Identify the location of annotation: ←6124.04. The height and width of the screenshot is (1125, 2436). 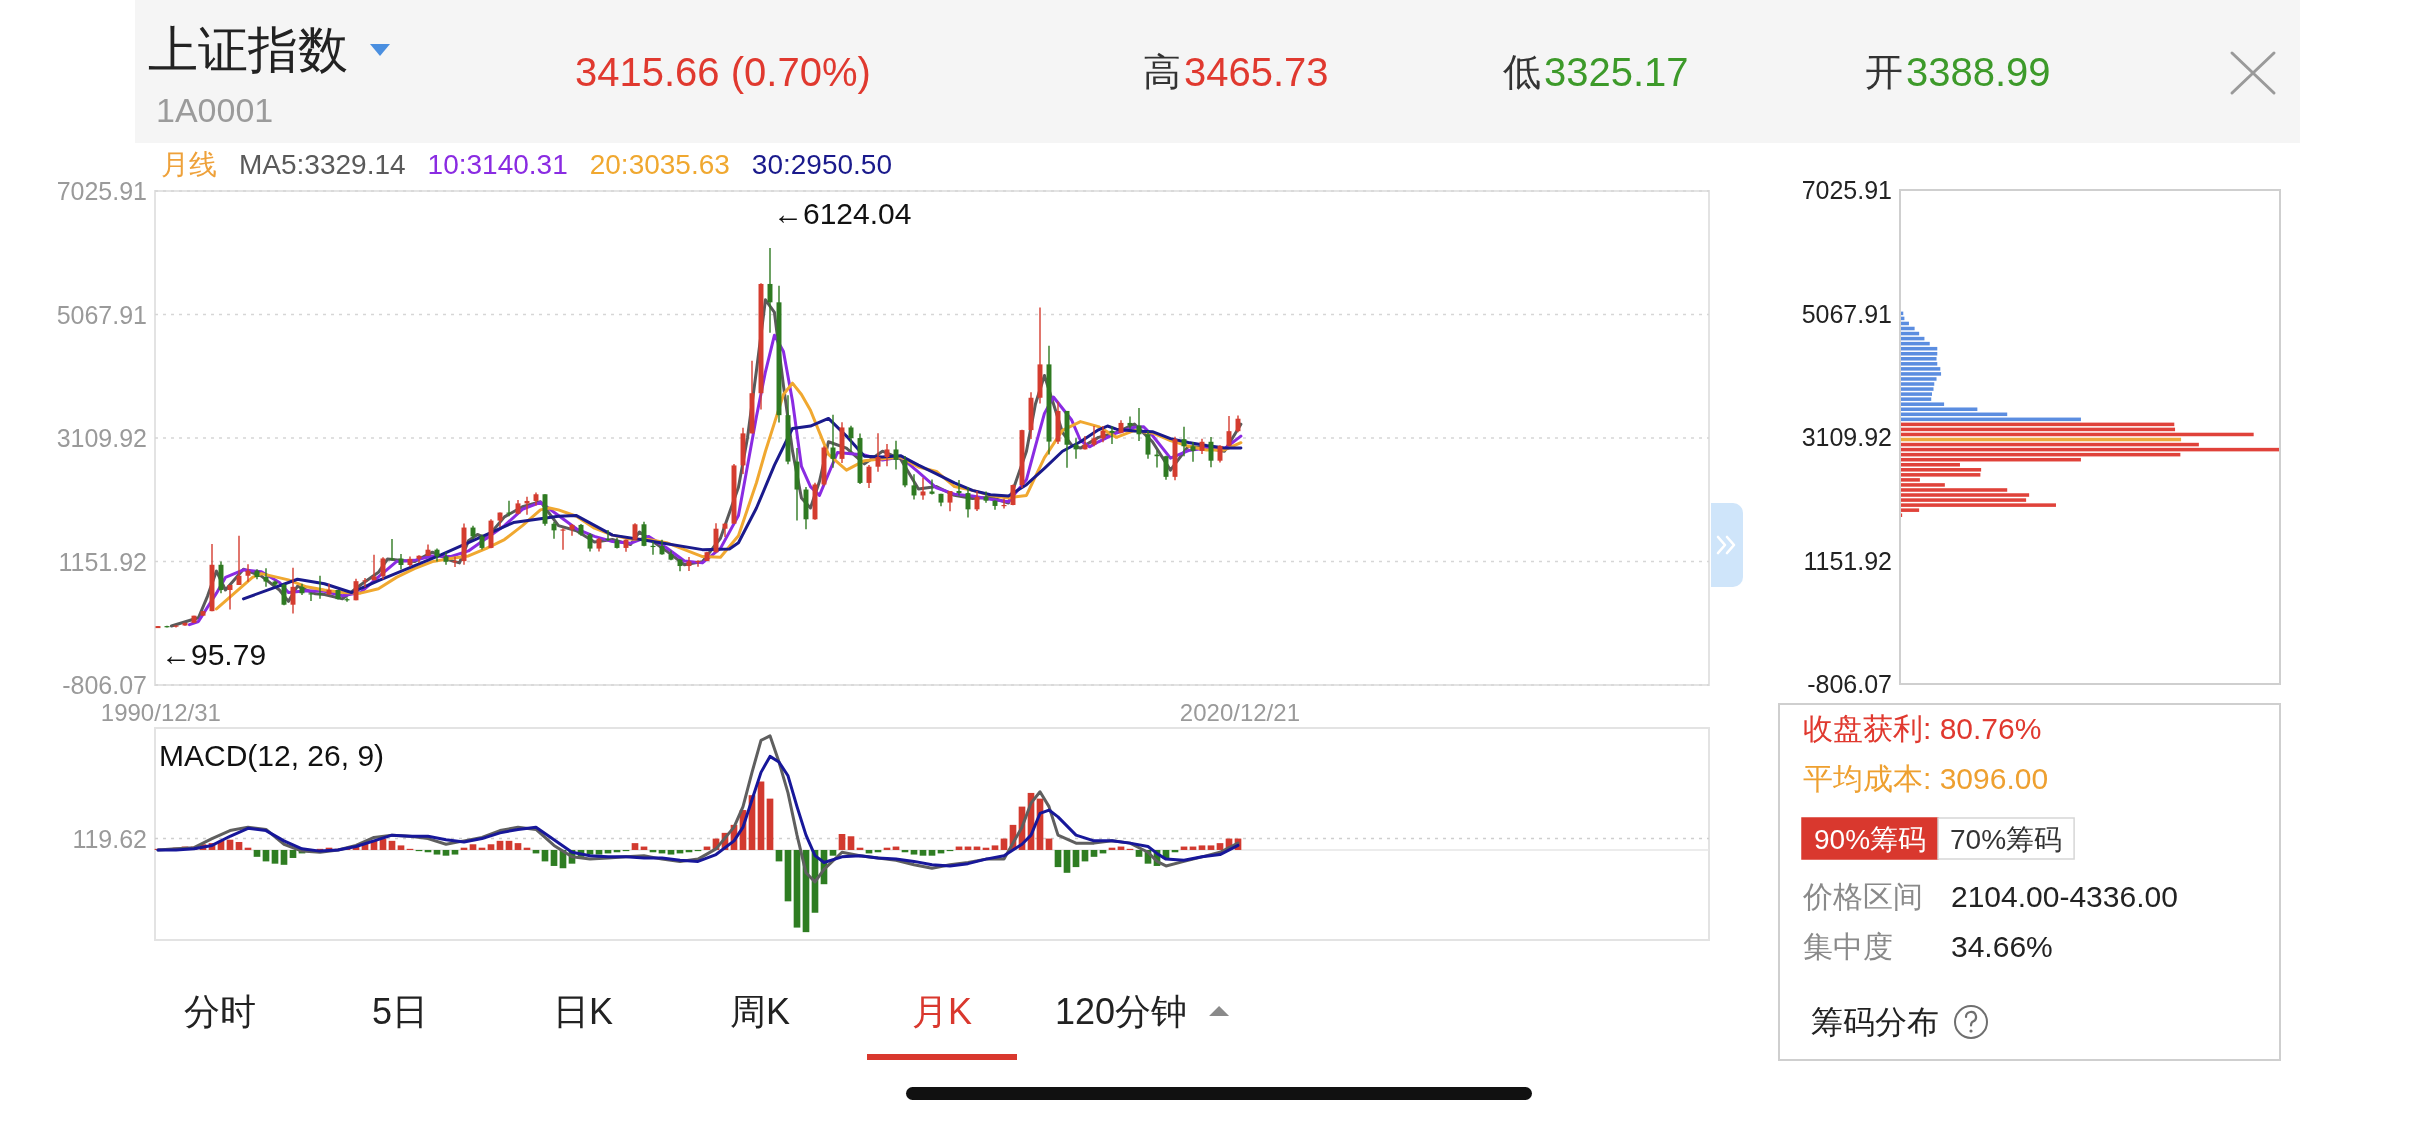
(842, 214).